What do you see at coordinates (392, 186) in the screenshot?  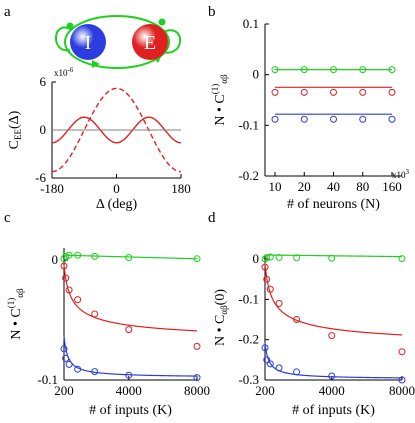 I see `x-tick-label: 160` at bounding box center [392, 186].